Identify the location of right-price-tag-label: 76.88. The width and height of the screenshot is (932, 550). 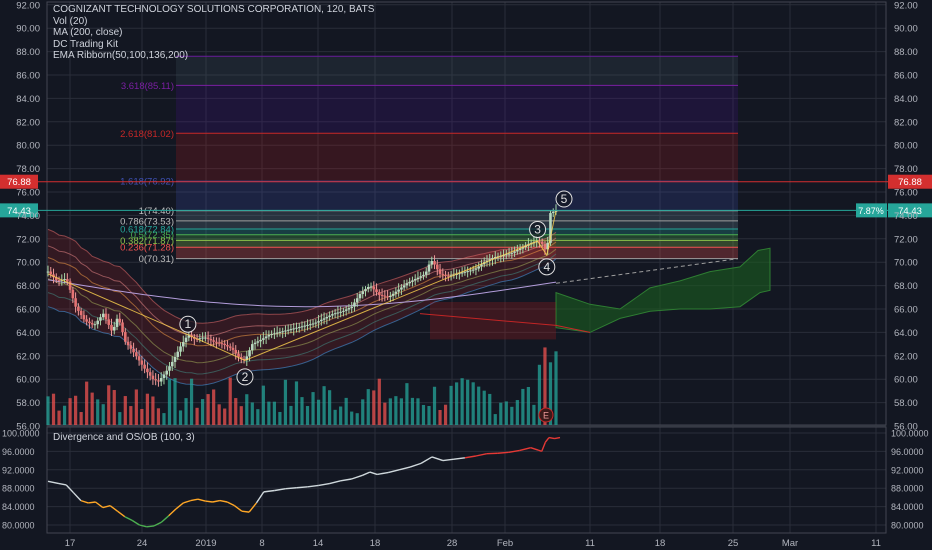
(910, 182).